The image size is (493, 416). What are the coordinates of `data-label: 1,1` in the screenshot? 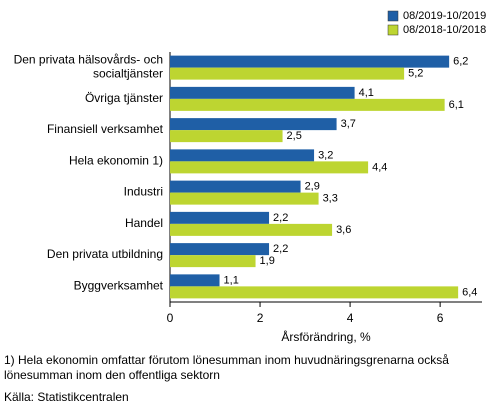 It's located at (231, 280).